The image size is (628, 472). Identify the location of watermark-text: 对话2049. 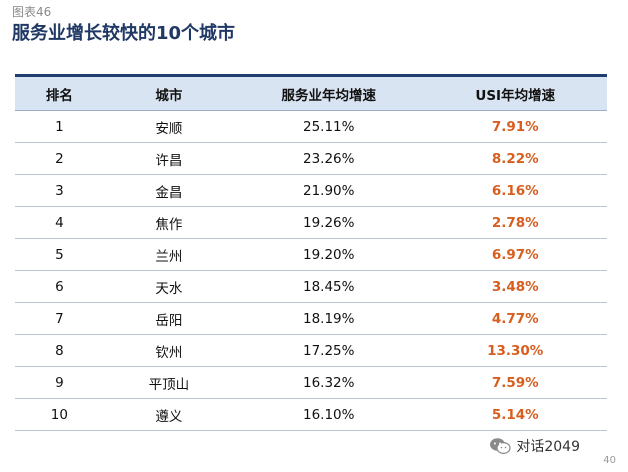
(548, 447).